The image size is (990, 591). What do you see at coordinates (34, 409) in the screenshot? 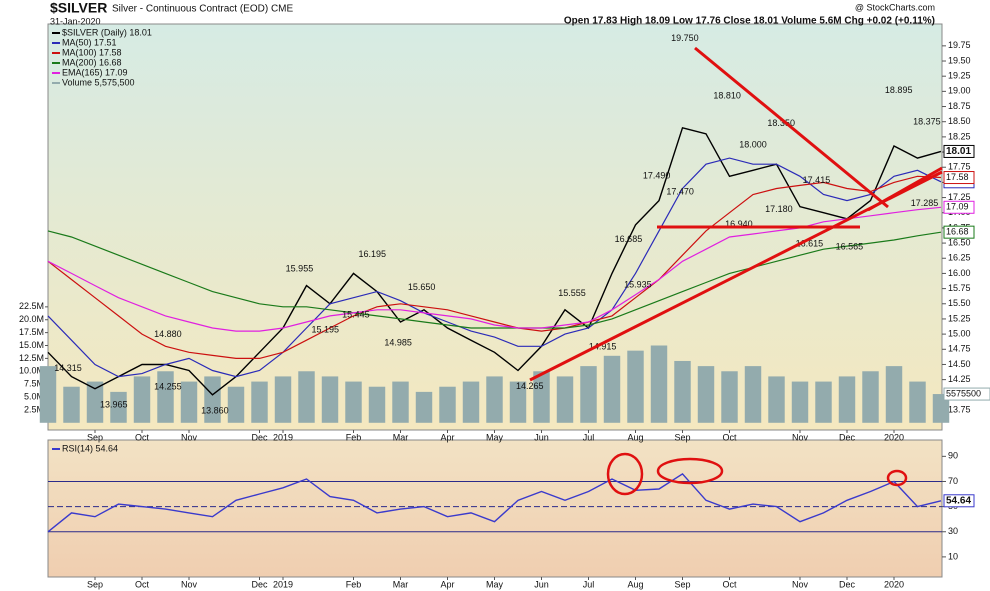
I see `y2-tick-label: 2.5M` at bounding box center [34, 409].